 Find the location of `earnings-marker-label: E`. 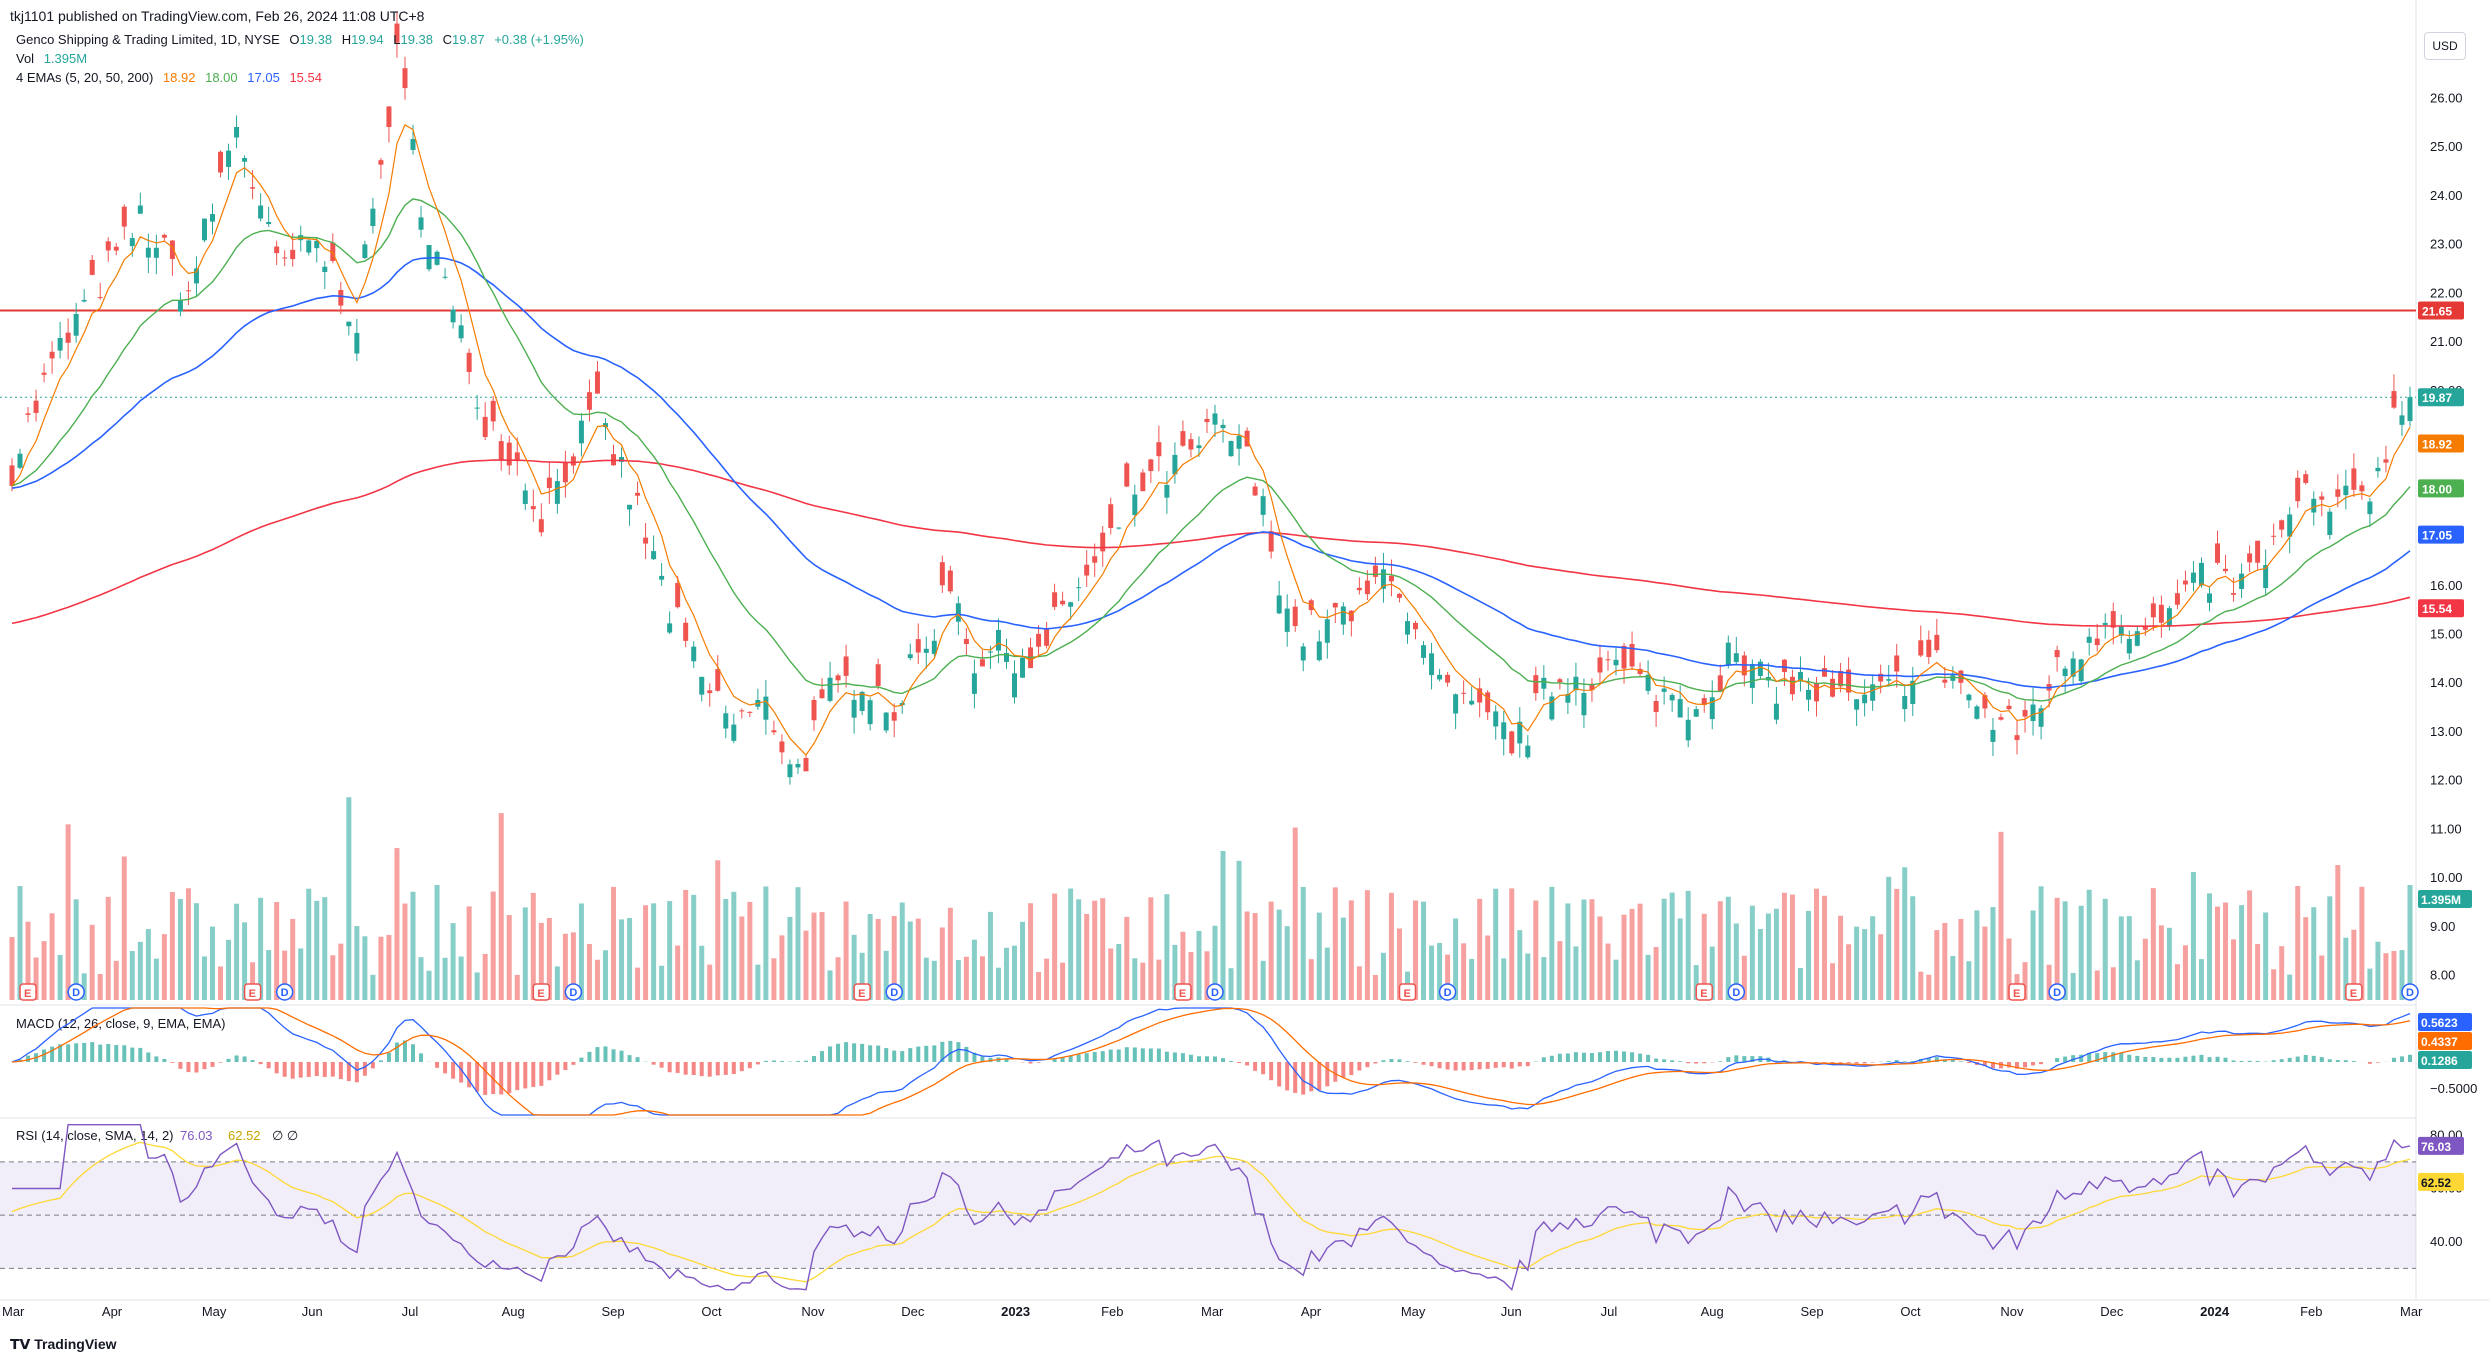

earnings-marker-label: E is located at coordinates (2353, 994).